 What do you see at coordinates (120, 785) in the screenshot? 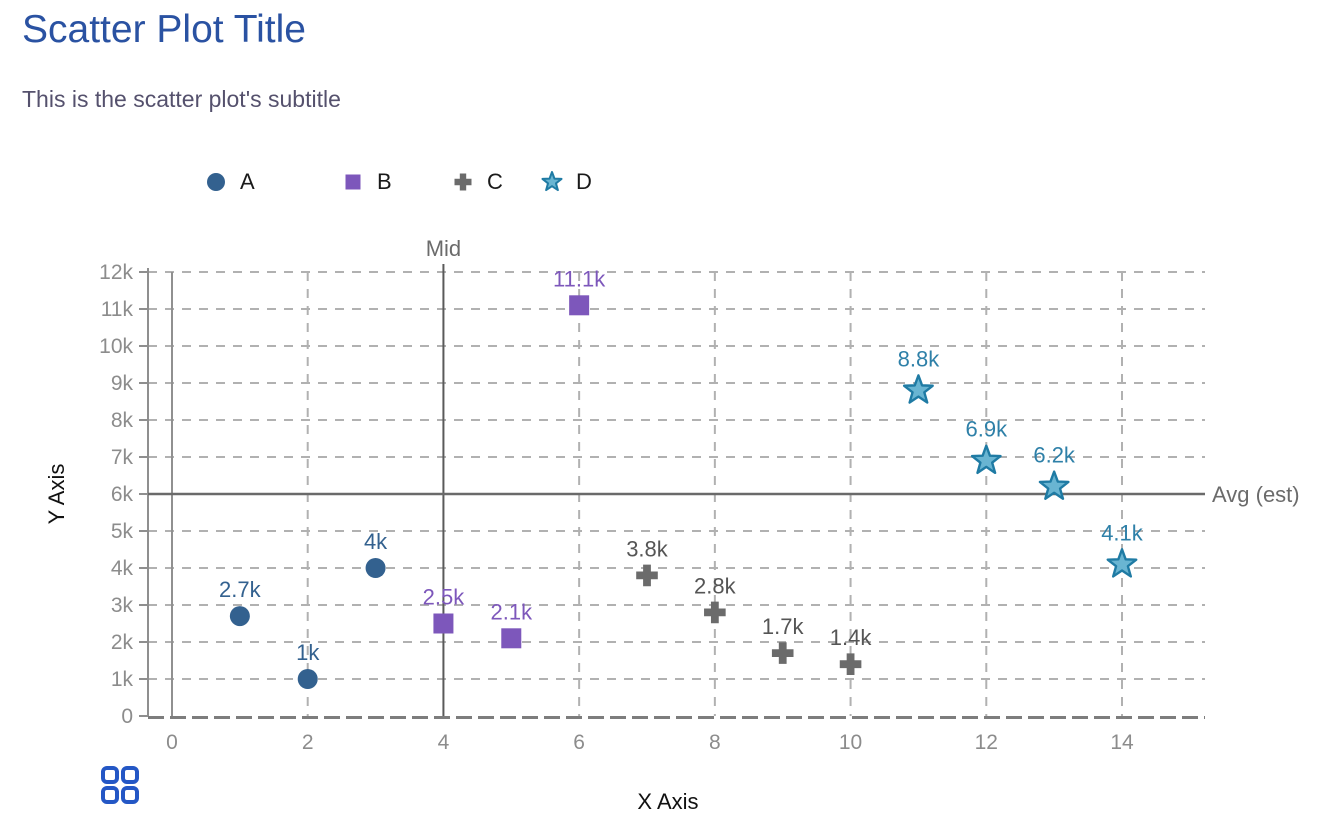
I see `grid-icon` at bounding box center [120, 785].